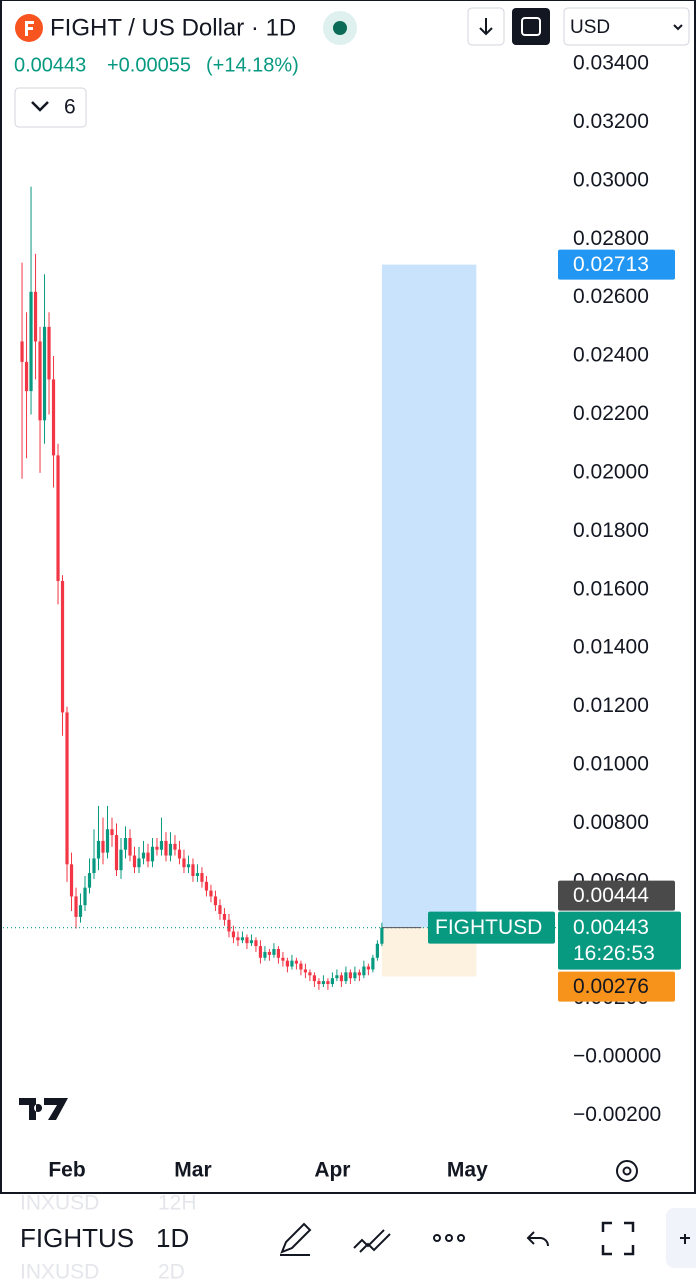 This screenshot has width=696, height=1280. Describe the element at coordinates (429, 596) in the screenshot. I see `target-zone` at that location.